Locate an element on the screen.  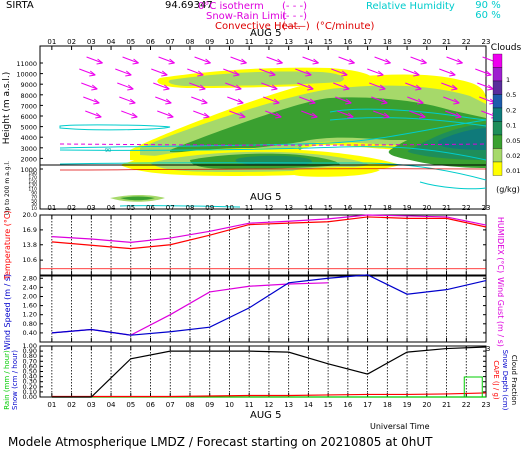
y-tick-label: 0.70 is located at coordinates (30, 361).